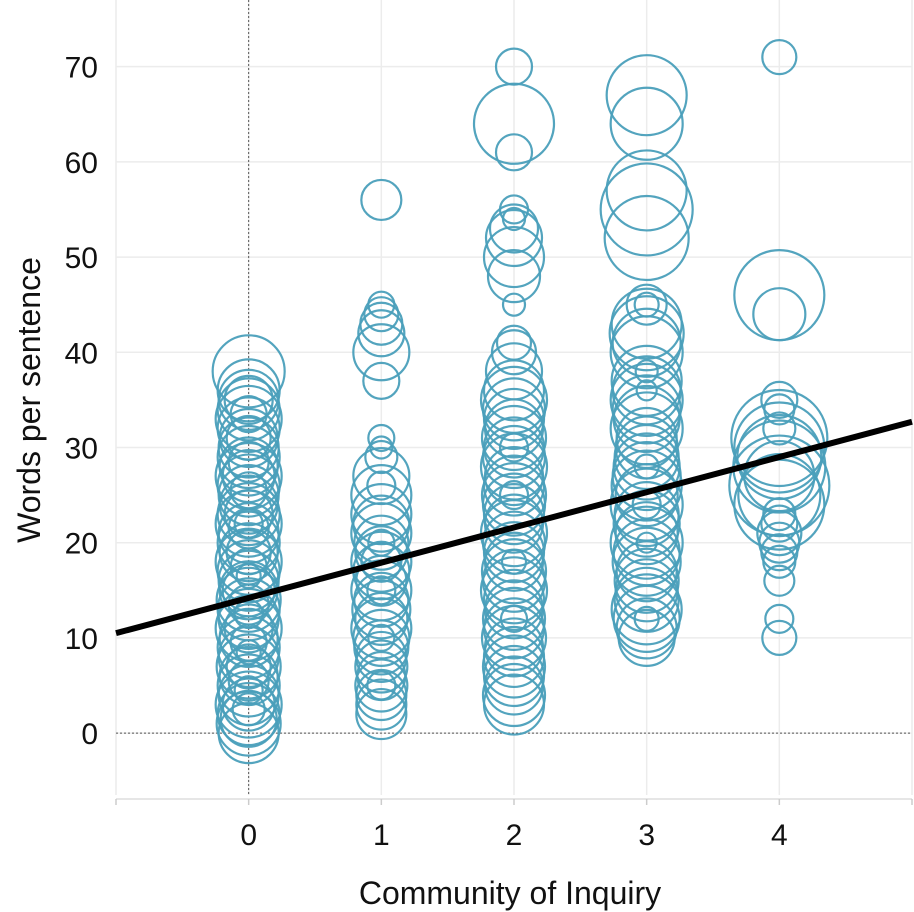  Describe the element at coordinates (514, 835) in the screenshot. I see `x-tick-label: 2` at that location.